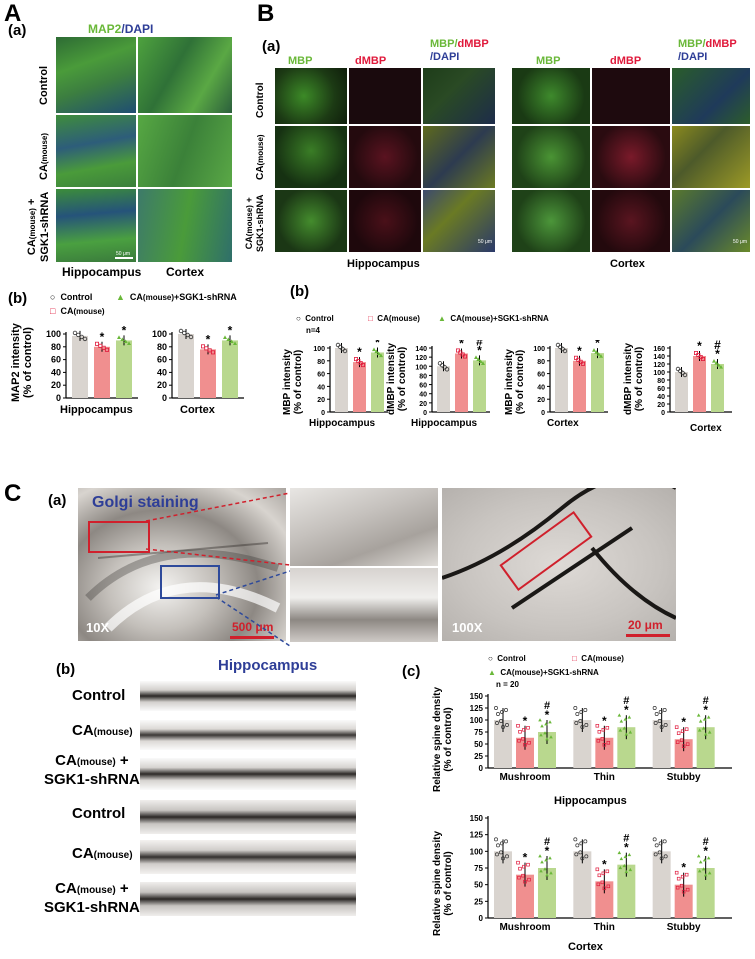  What do you see at coordinates (493, 318) in the screenshot?
I see `b-legend-sgk: ▲ CA(mouse)+SGK1-shRNA` at bounding box center [493, 318].